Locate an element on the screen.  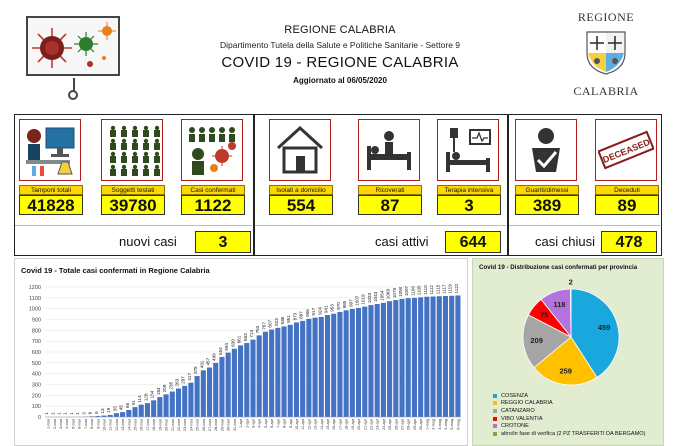
stat-testati: Soggetti testati 39780 is located at coordinates (133, 167).